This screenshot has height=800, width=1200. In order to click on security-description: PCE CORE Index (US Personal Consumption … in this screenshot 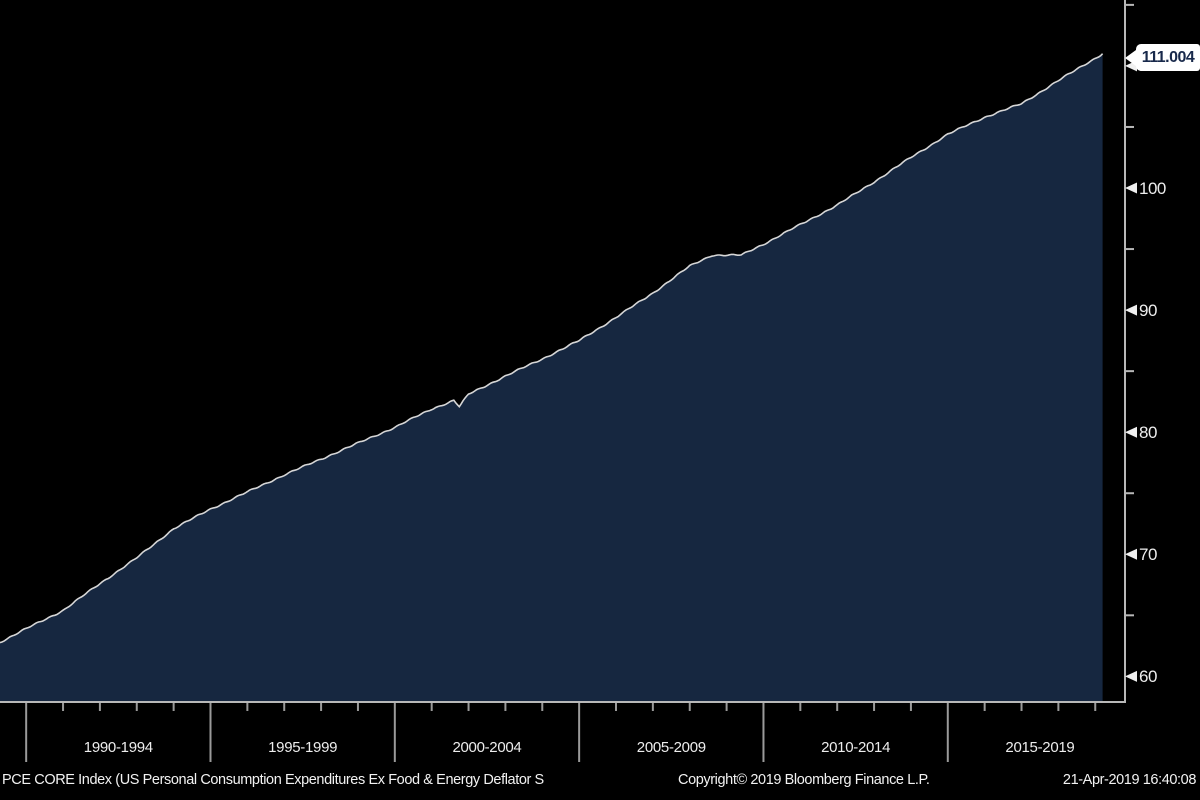, I will do `click(273, 780)`.